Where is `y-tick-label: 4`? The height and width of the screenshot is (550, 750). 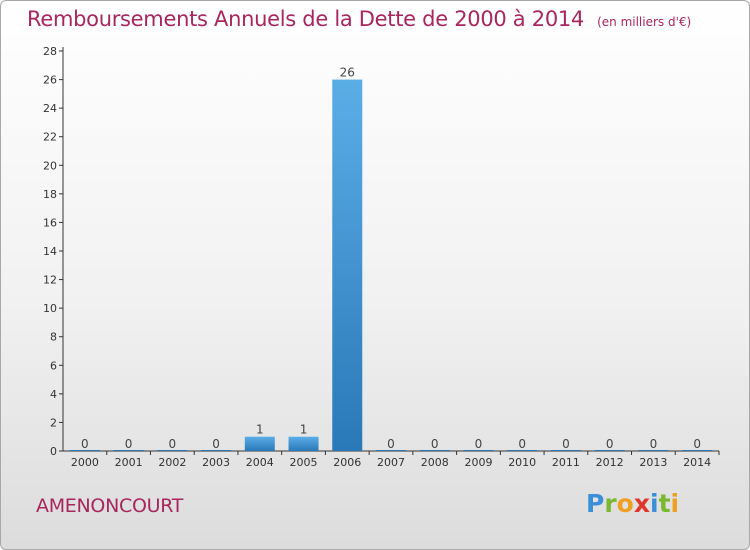 y-tick-label: 4 is located at coordinates (53, 394).